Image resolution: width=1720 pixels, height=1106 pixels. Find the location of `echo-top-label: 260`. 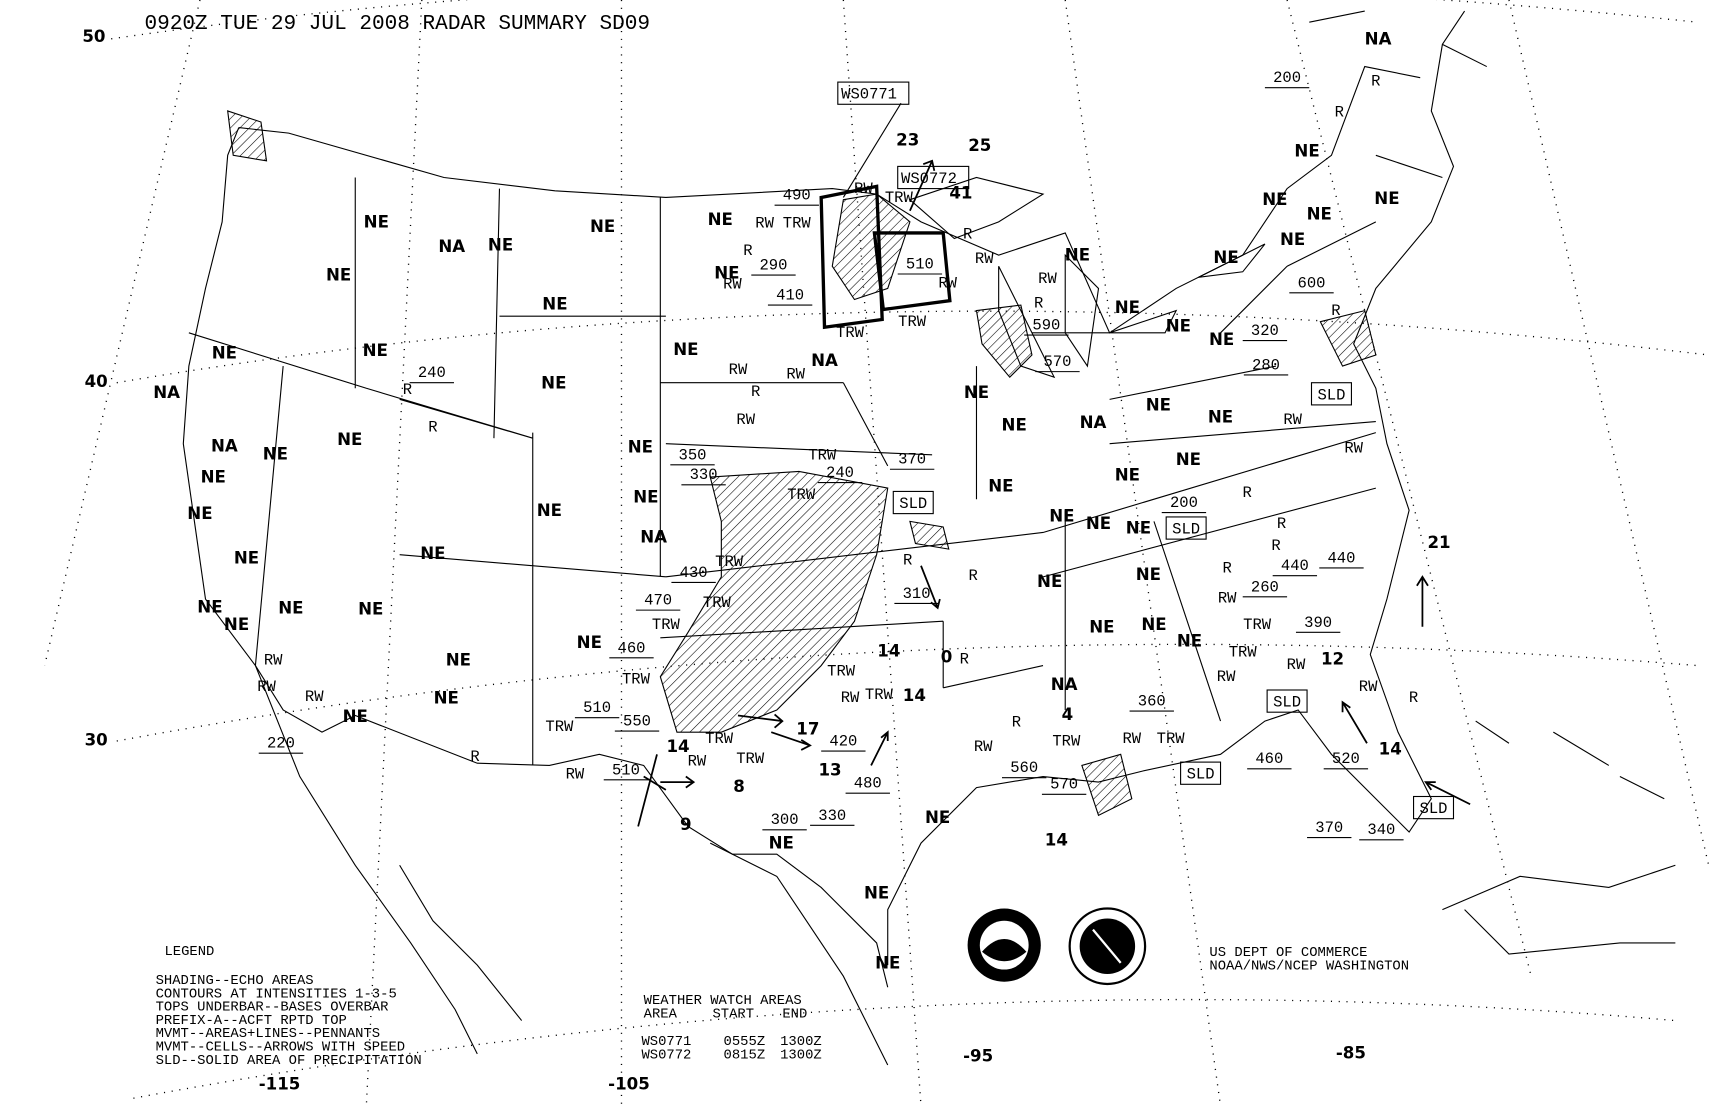

echo-top-label: 260 is located at coordinates (1265, 587).